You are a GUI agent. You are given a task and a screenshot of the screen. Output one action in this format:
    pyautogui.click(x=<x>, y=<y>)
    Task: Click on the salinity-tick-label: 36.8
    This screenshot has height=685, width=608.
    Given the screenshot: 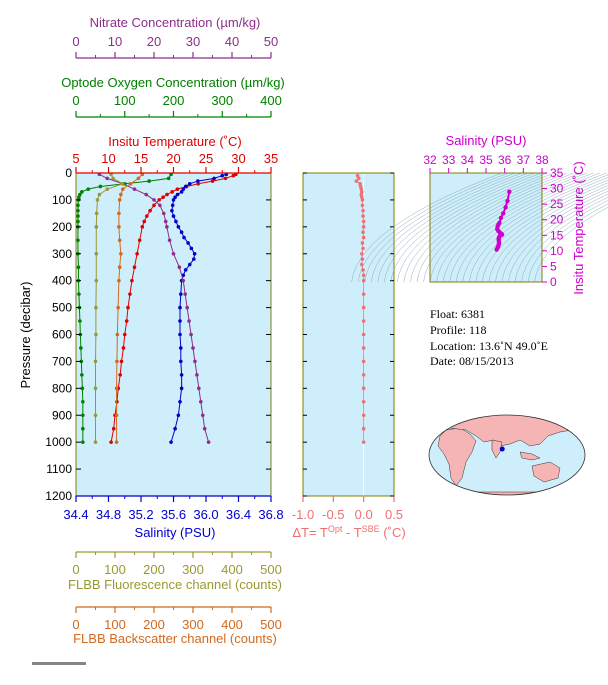 What is the action you would take?
    pyautogui.click(x=270, y=514)
    